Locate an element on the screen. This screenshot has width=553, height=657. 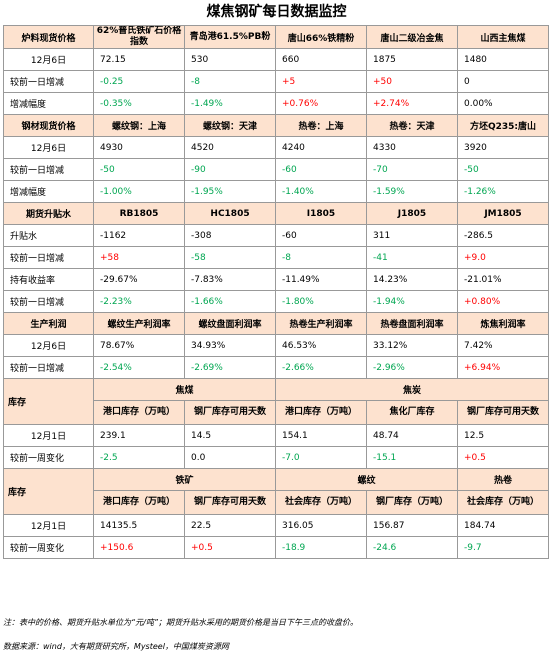
column-header: 钢厂库存可用天数 is located at coordinates (503, 412).